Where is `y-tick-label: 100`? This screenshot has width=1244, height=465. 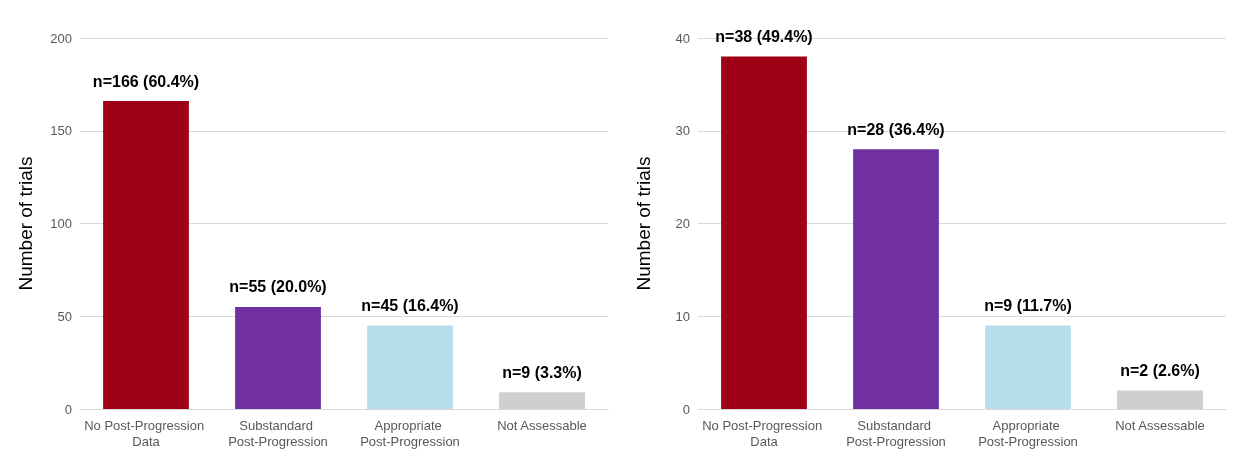
y-tick-label: 100 is located at coordinates (61, 223).